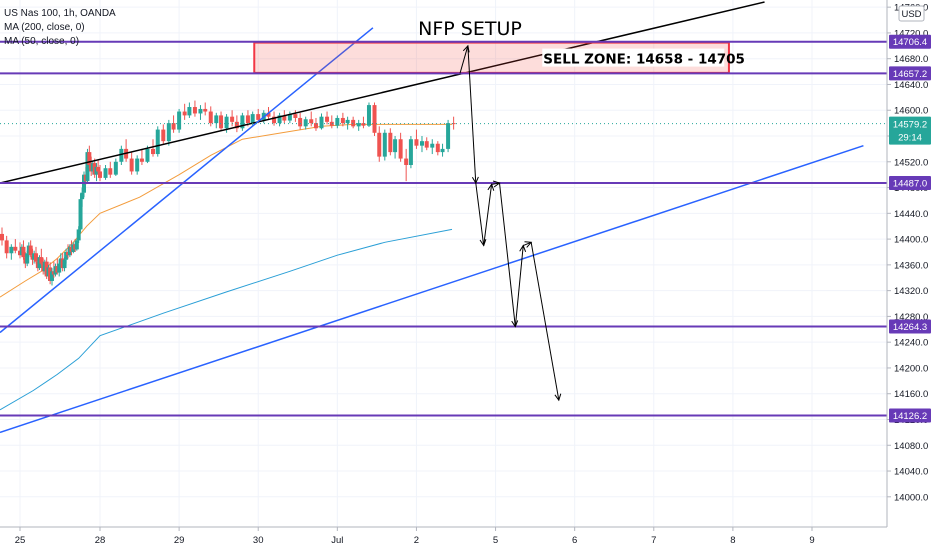 Image resolution: width=932 pixels, height=550 pixels. Describe the element at coordinates (574, 540) in the screenshot. I see `time-tick-label: 6` at that location.